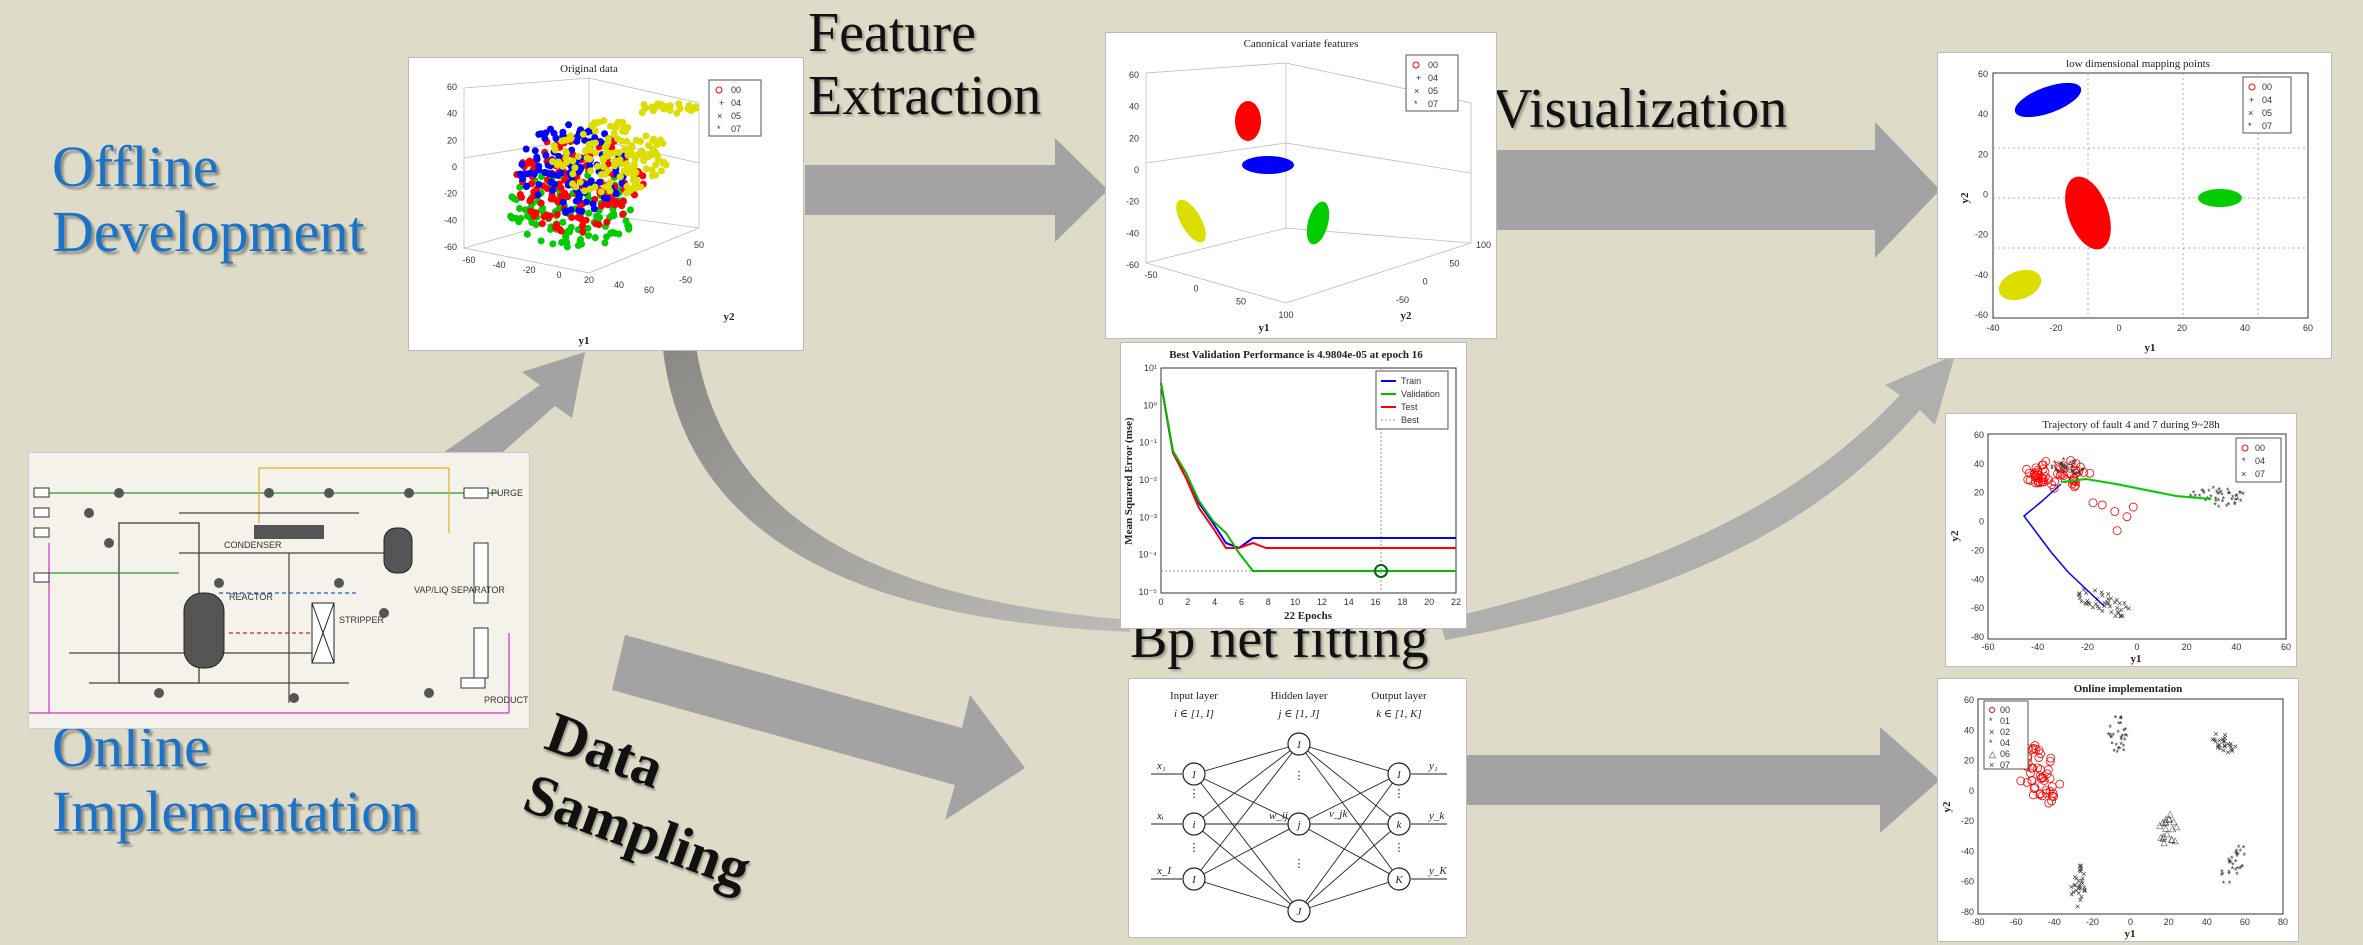 The image size is (2363, 945). Describe the element at coordinates (1195, 288) in the screenshot. I see `canonical-xtick-1: 0` at that location.